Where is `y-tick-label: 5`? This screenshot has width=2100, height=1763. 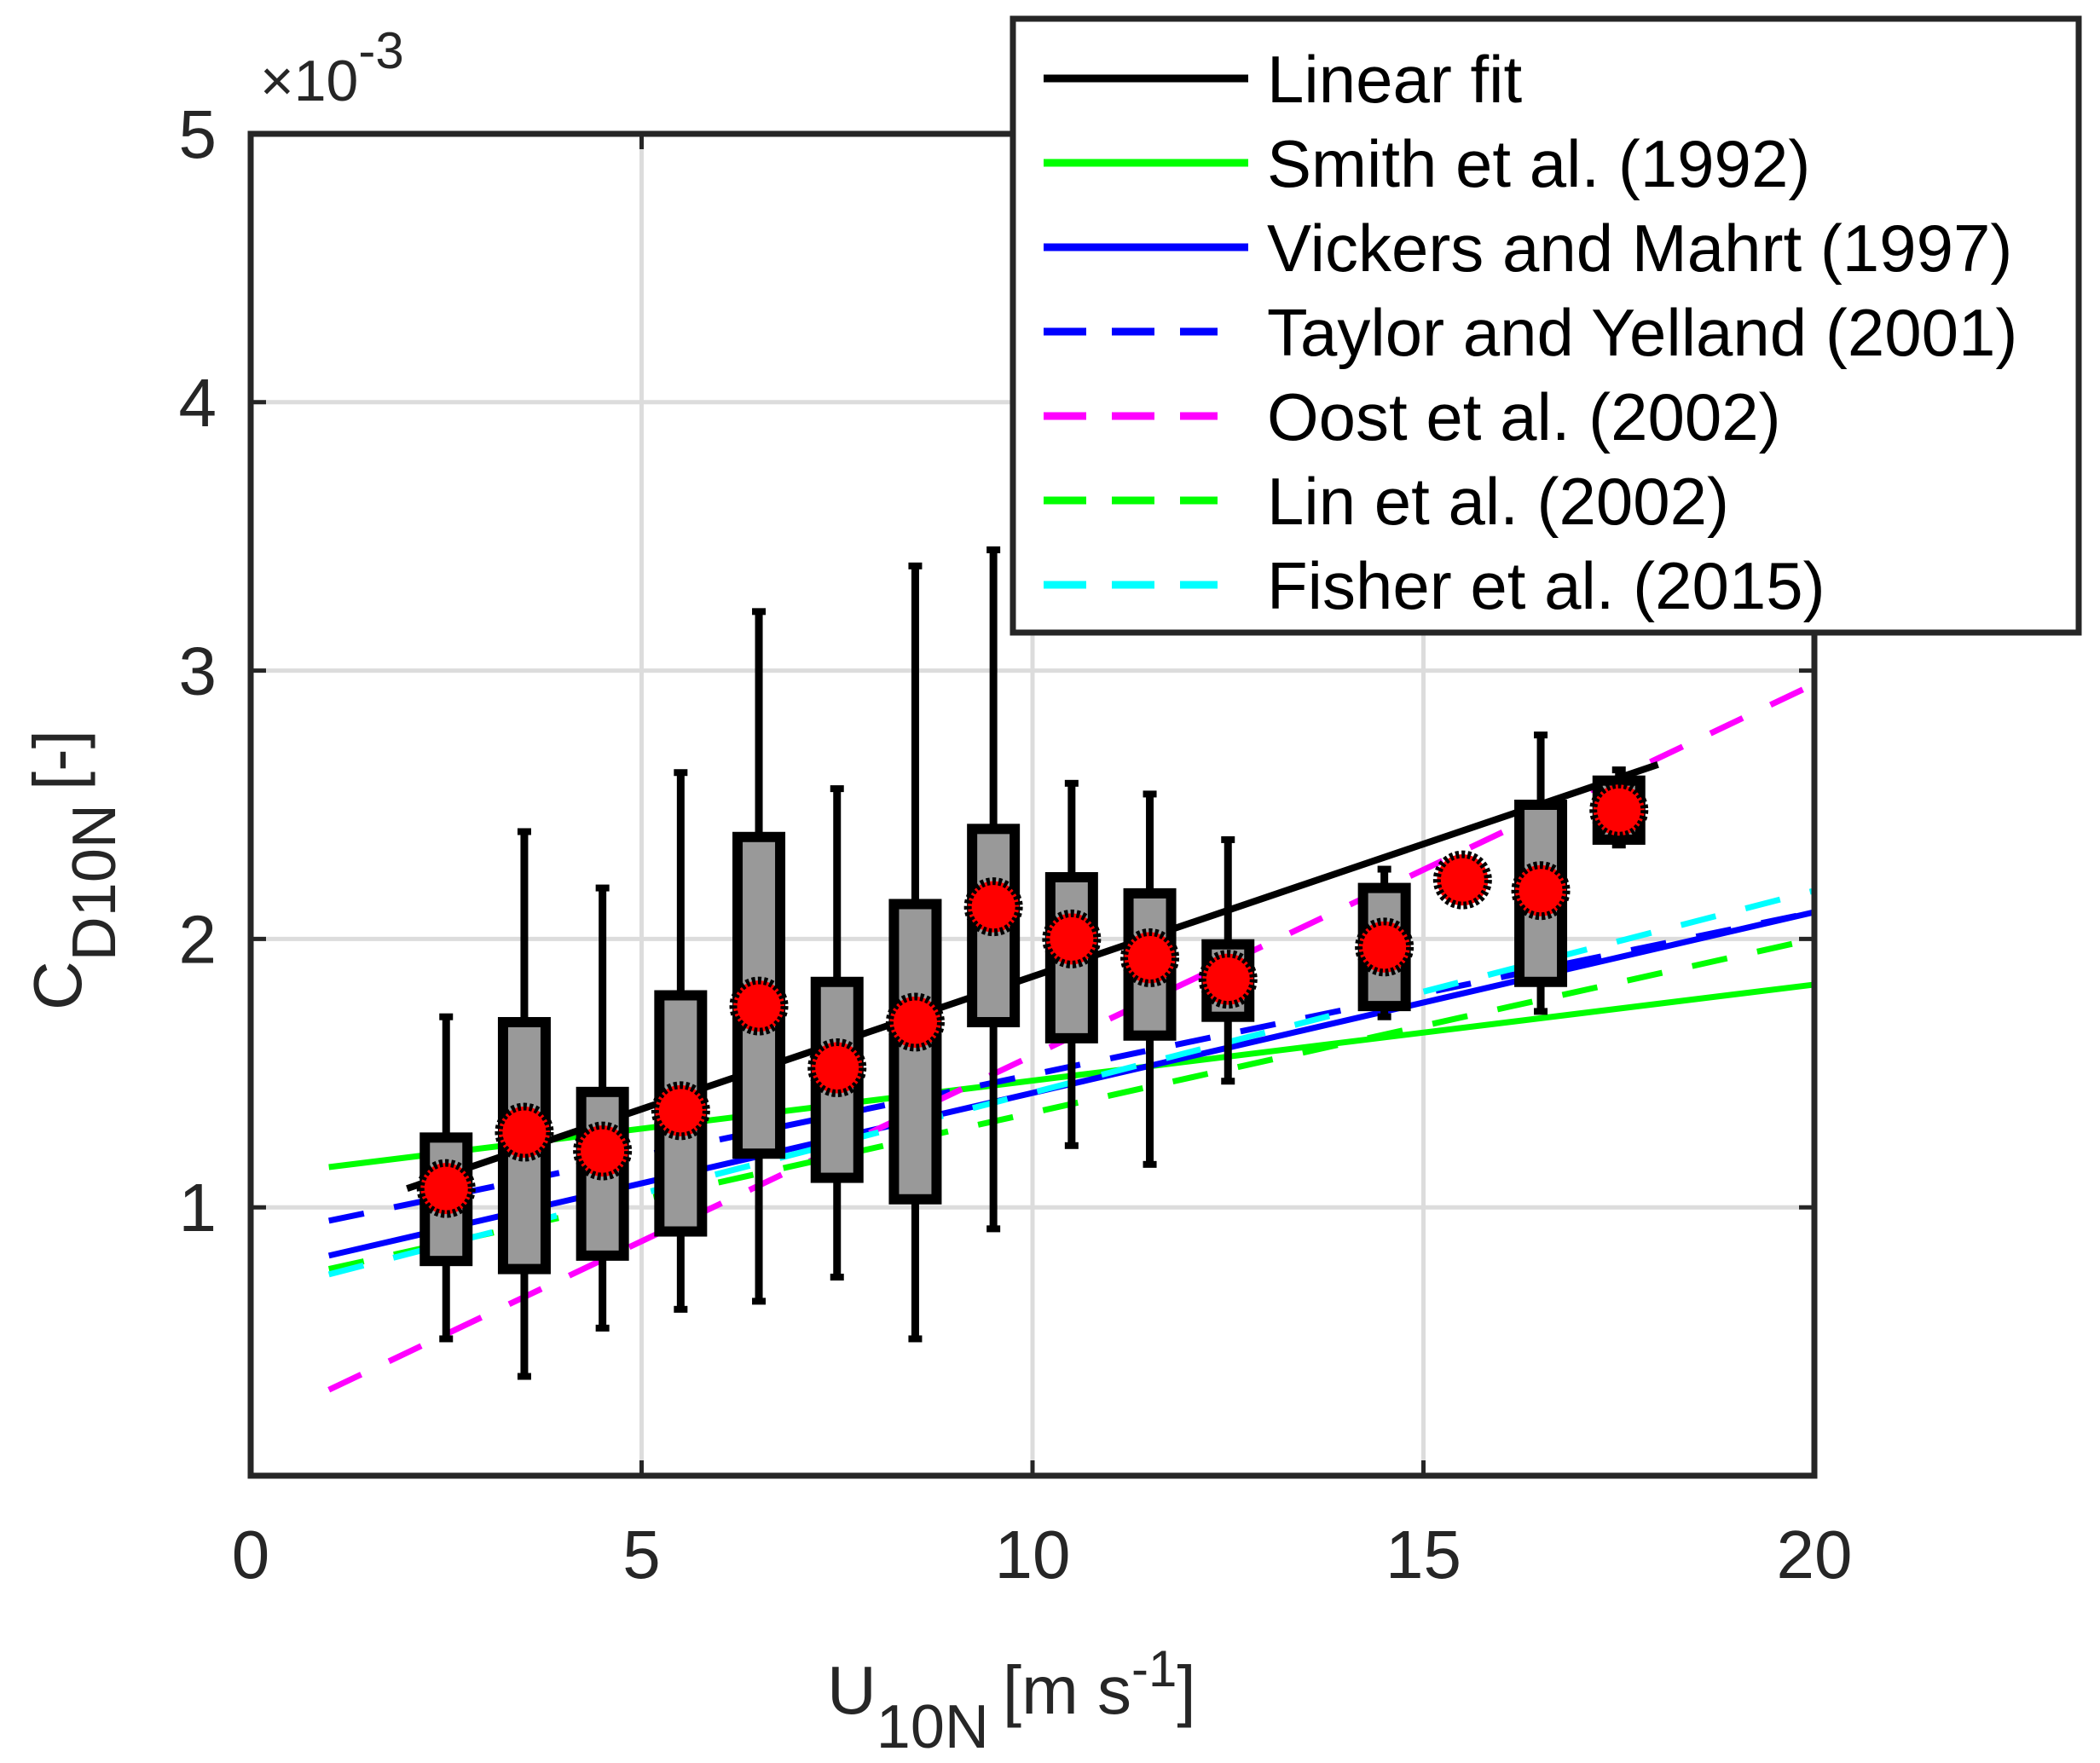 y-tick-label: 5 is located at coordinates (198, 134).